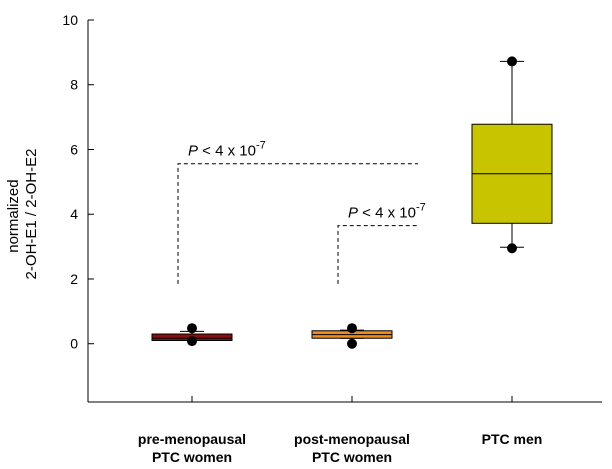 The width and height of the screenshot is (612, 469). I want to click on y-axis-title-line-2: 2-OH-E1 / 2-OH-E2, so click(31, 214).